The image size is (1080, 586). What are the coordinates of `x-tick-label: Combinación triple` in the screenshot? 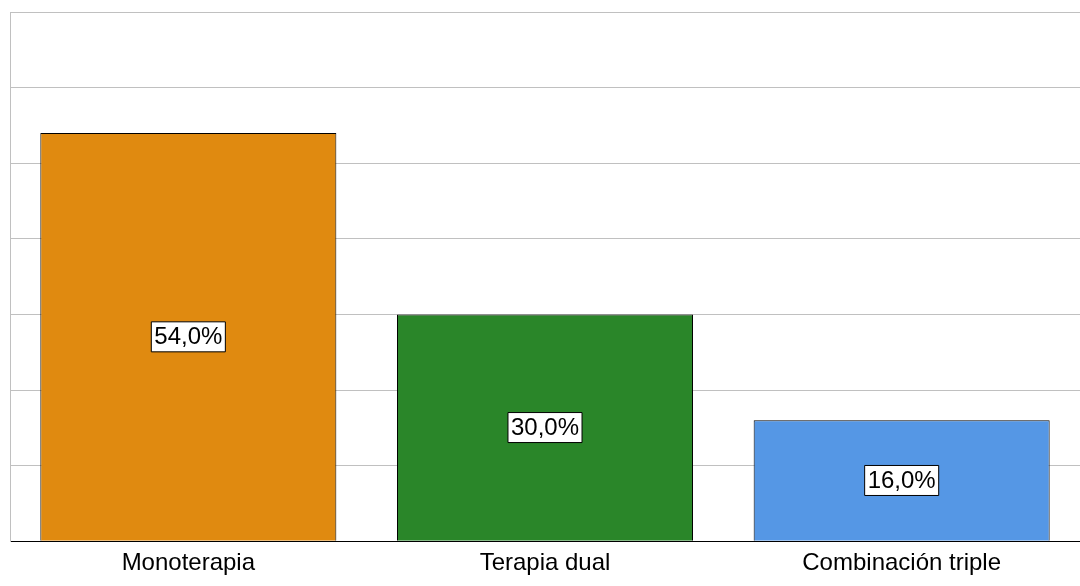 It's located at (902, 562).